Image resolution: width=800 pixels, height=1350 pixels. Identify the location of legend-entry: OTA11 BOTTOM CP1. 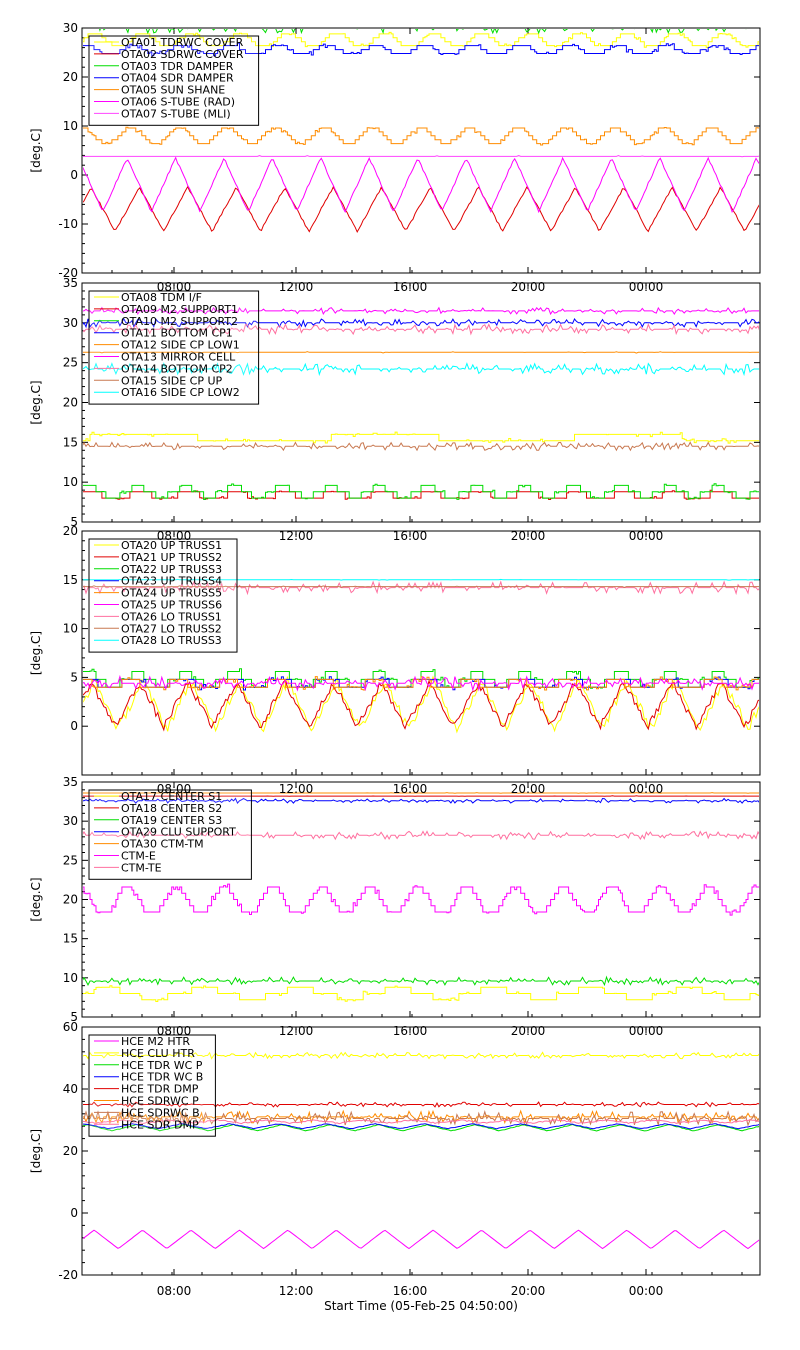
(177, 333).